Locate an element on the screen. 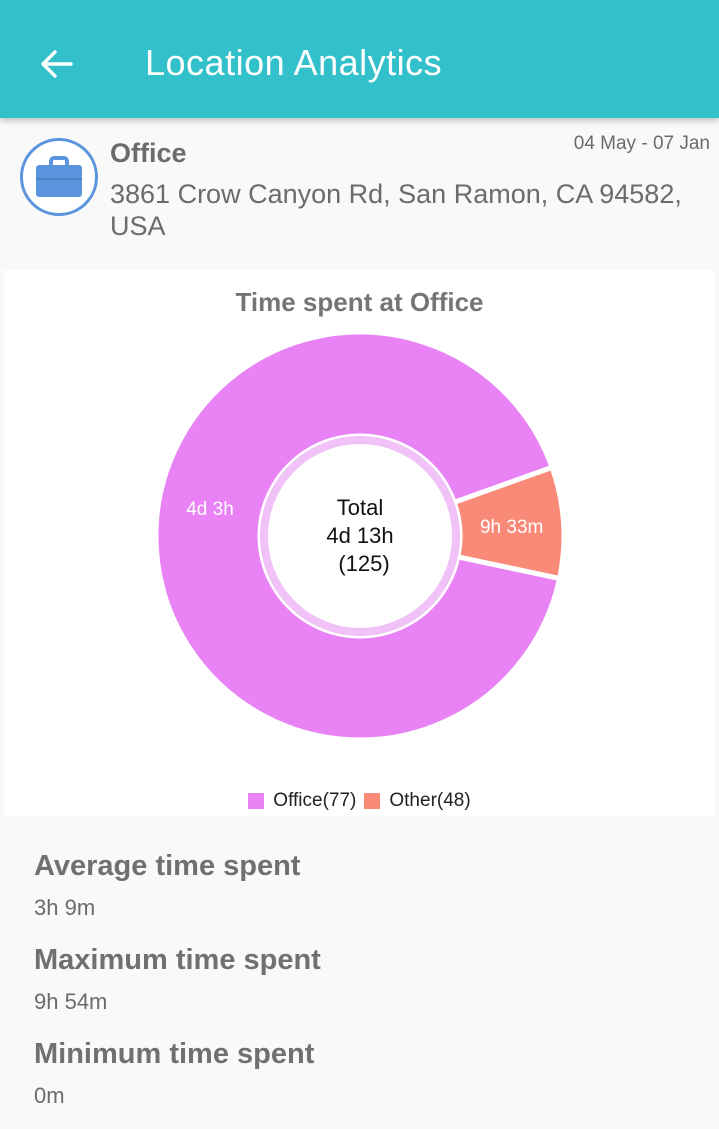  date-range: 04 May - 07 Jan is located at coordinates (641, 143).